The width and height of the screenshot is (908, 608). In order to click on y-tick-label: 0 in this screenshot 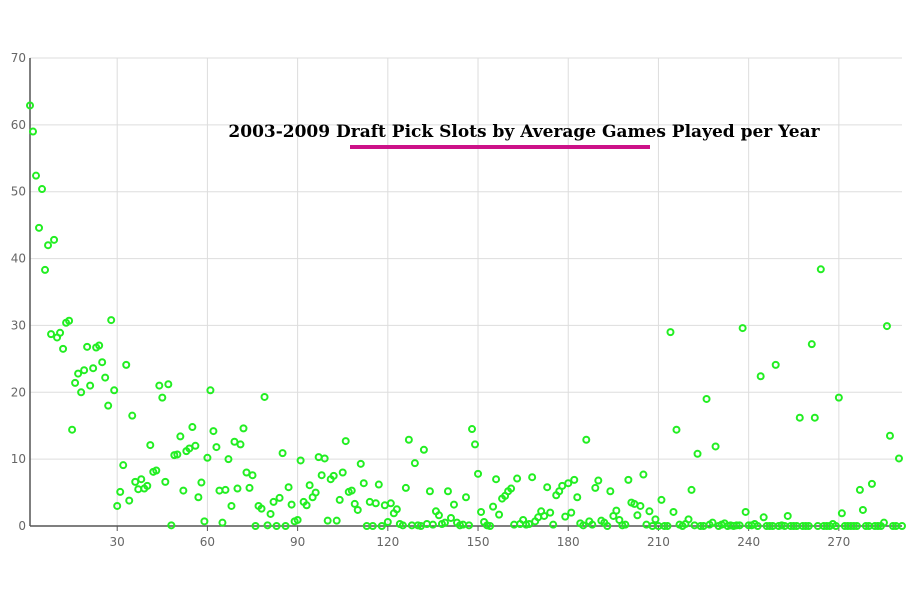, I will do `click(22, 526)`.